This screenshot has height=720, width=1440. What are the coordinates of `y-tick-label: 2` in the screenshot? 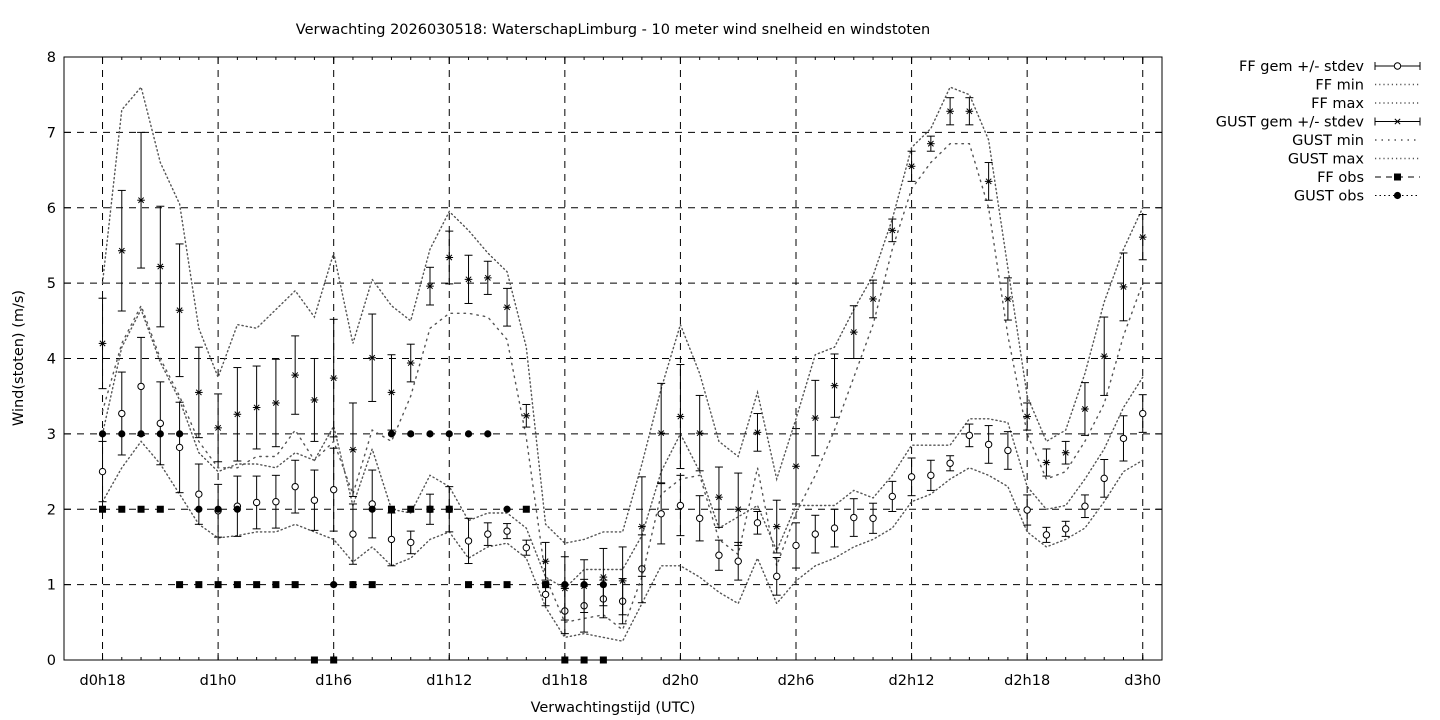 It's located at (51, 510).